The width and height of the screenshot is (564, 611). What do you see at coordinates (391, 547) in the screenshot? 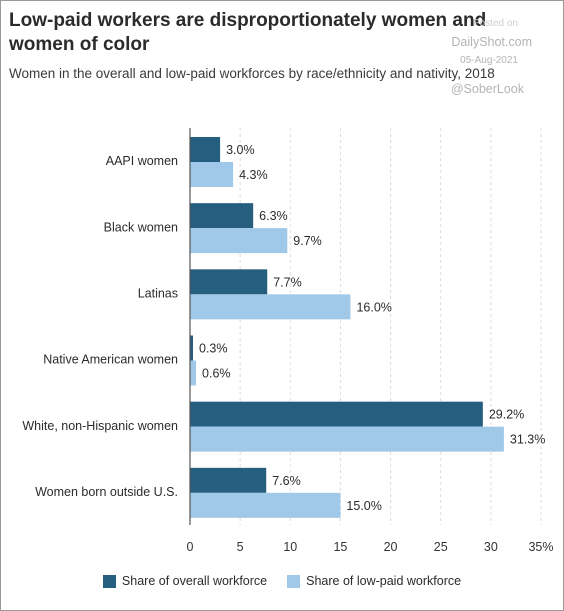
I see `x-tick-label: 20` at bounding box center [391, 547].